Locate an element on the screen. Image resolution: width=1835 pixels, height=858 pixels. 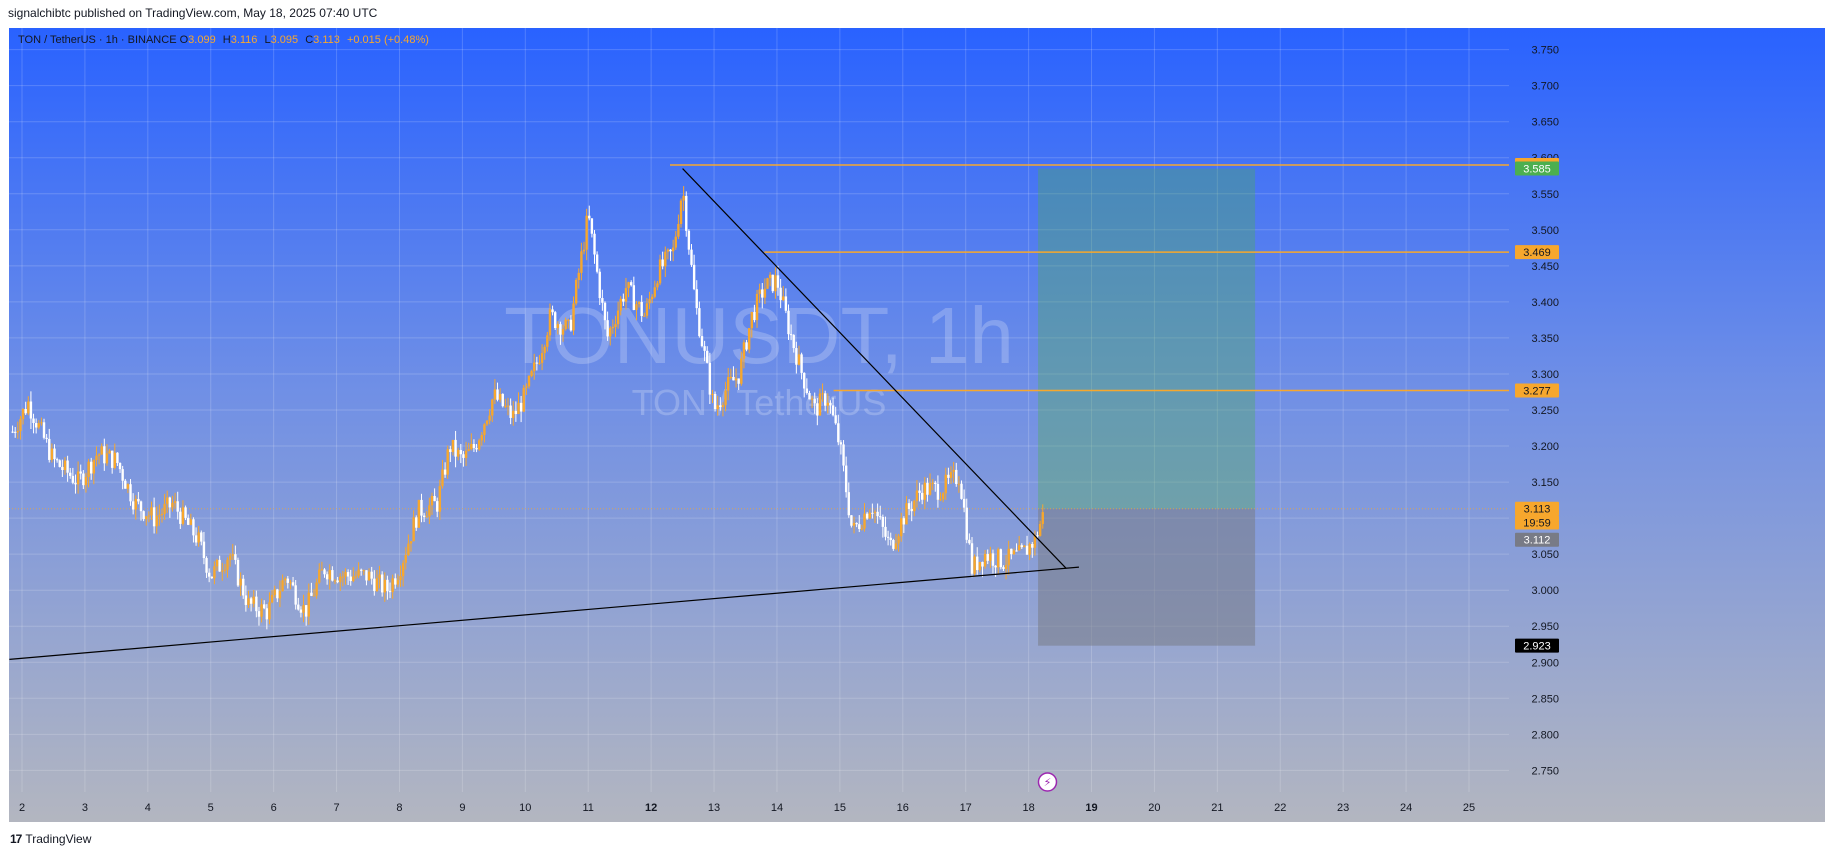
target-zone is located at coordinates (1147, 338).